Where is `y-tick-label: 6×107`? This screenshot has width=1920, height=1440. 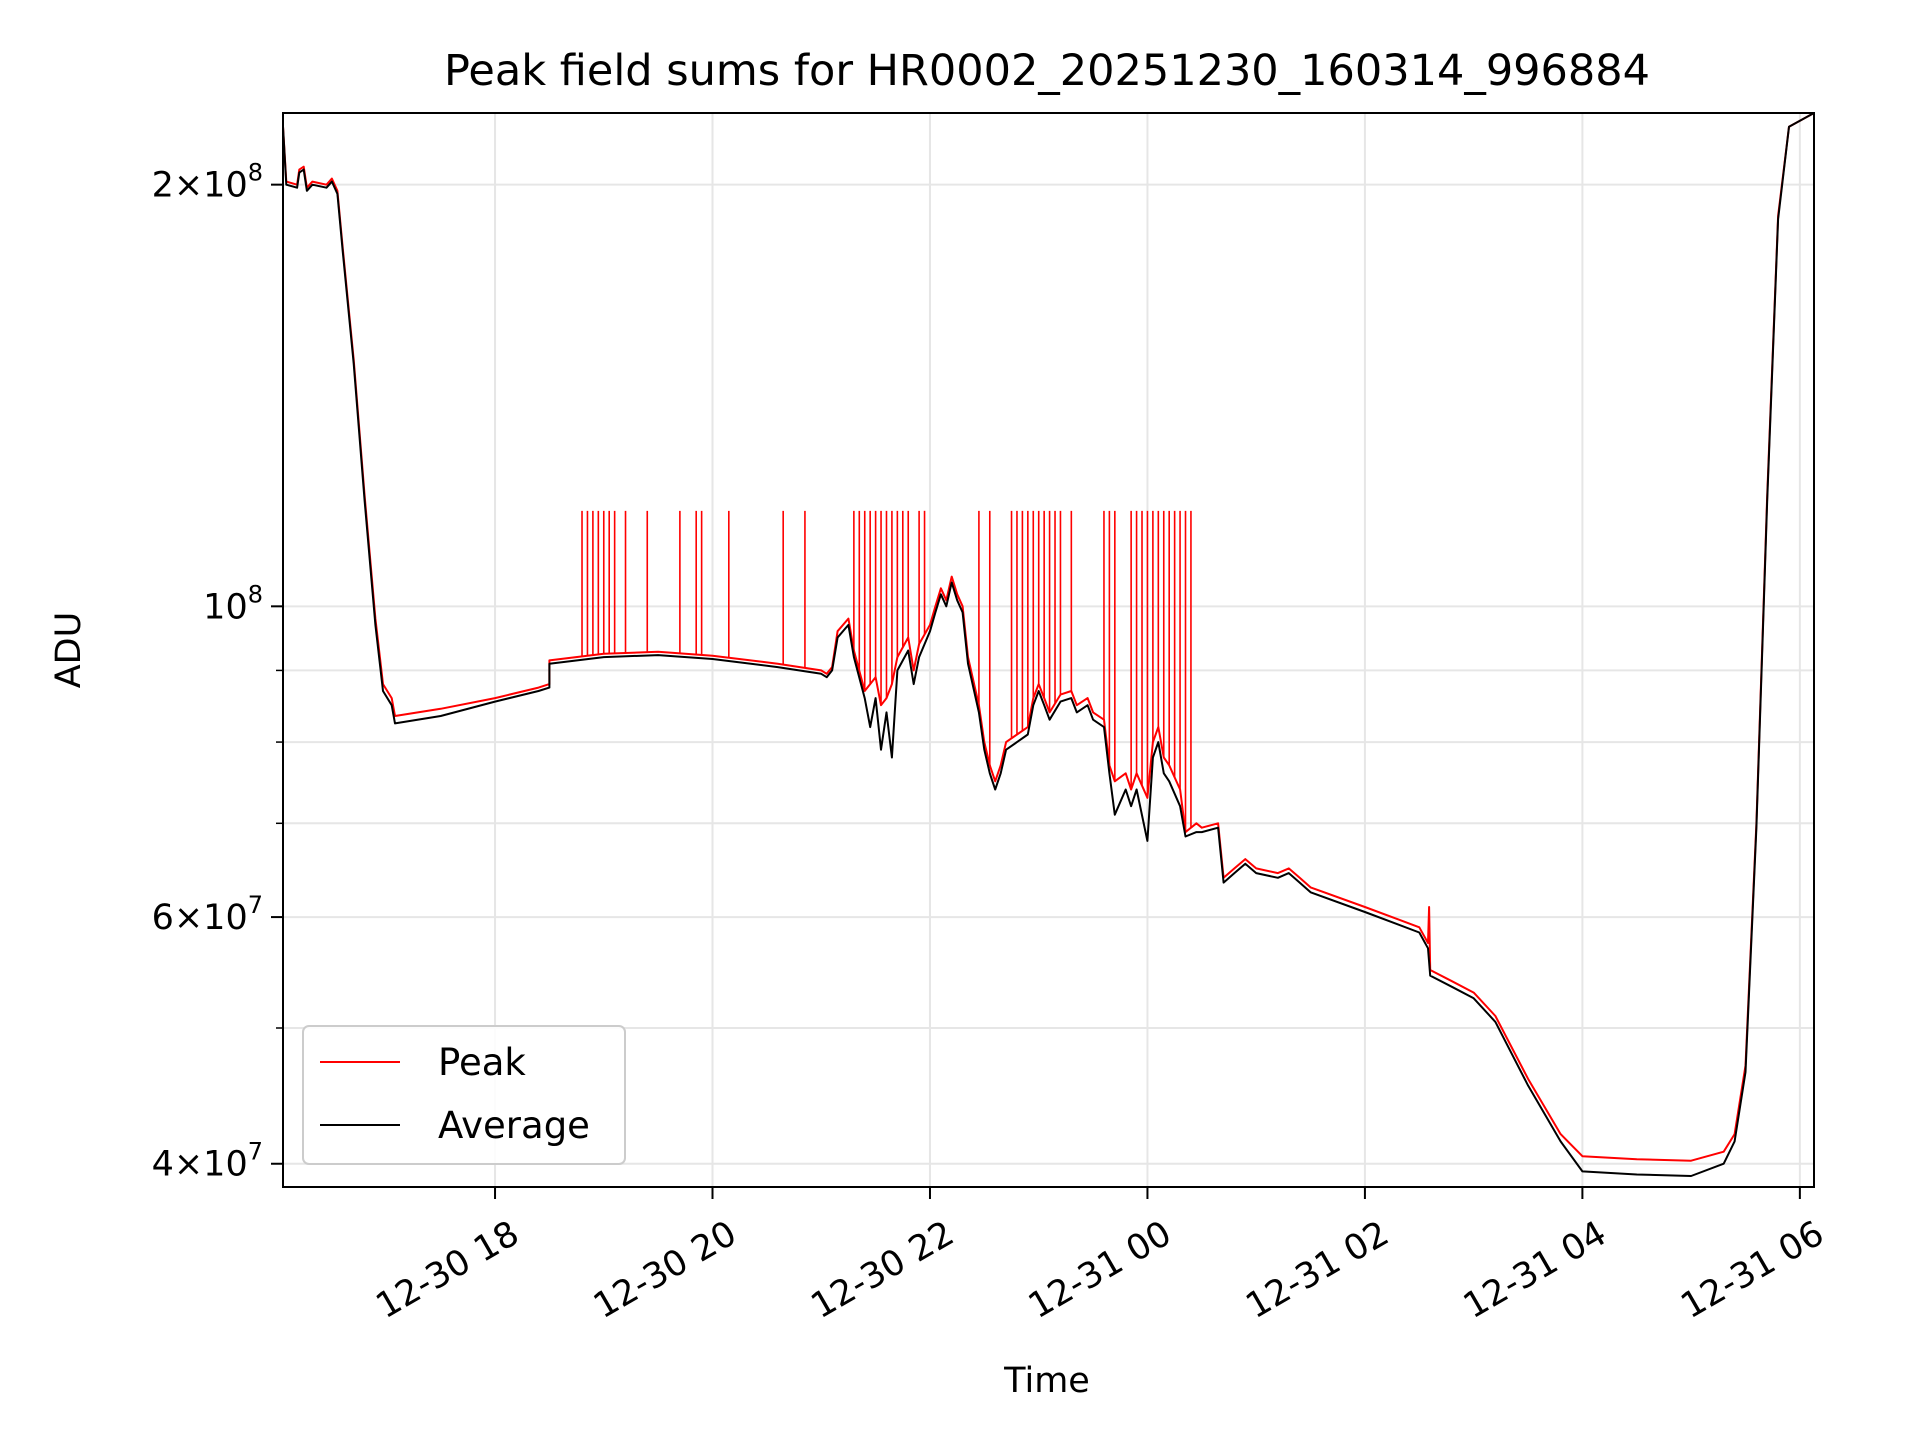
y-tick-label: 6×107 is located at coordinates (207, 914).